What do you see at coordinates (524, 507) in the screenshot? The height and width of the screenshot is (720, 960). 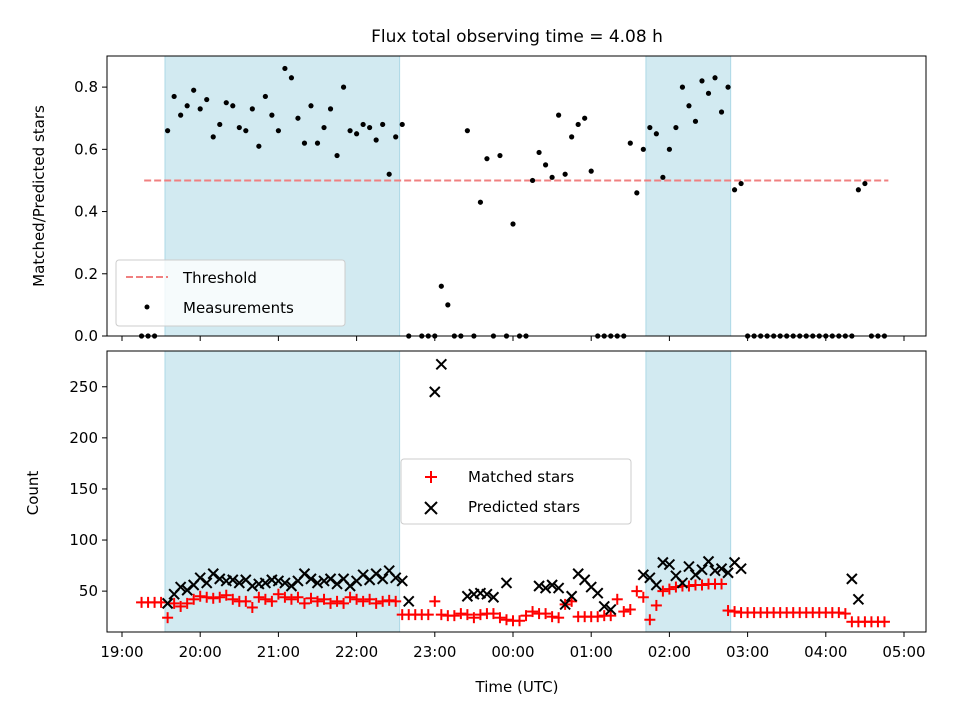 I see `legend-predicted-label: Predicted stars` at bounding box center [524, 507].